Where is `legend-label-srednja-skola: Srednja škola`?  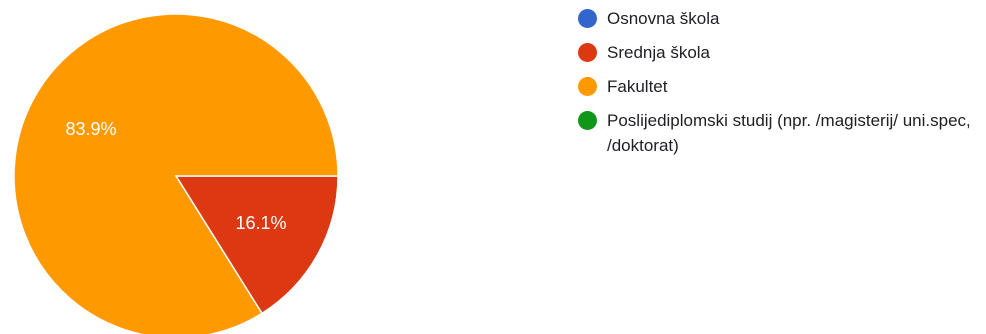 legend-label-srednja-skola: Srednja škola is located at coordinates (659, 52).